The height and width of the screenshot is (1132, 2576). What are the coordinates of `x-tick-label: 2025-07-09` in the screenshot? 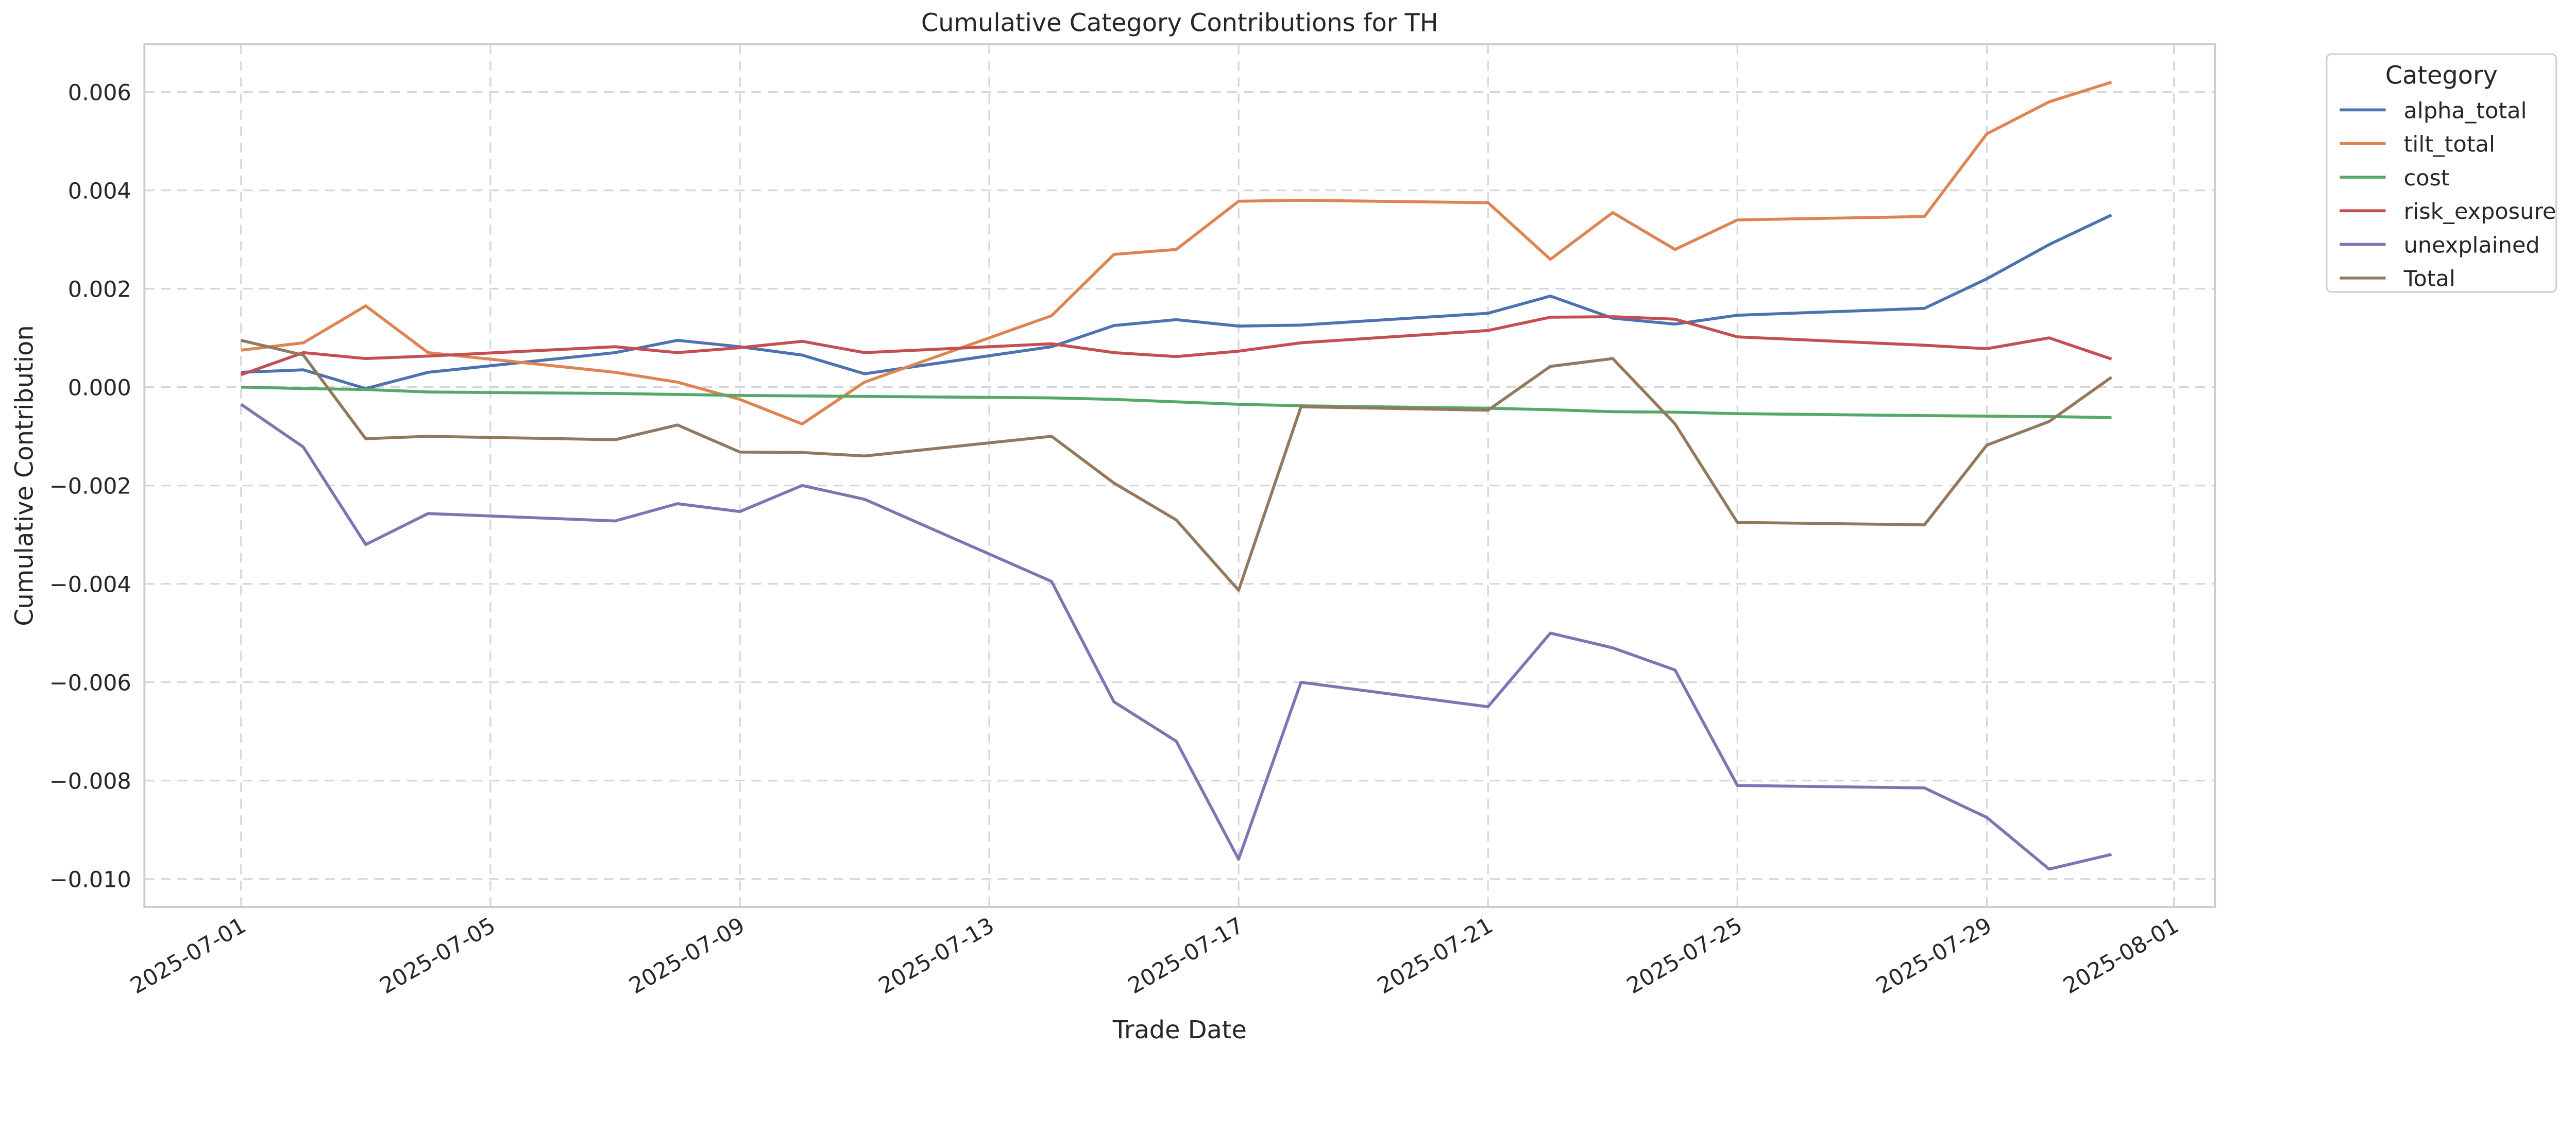 It's located at (687, 956).